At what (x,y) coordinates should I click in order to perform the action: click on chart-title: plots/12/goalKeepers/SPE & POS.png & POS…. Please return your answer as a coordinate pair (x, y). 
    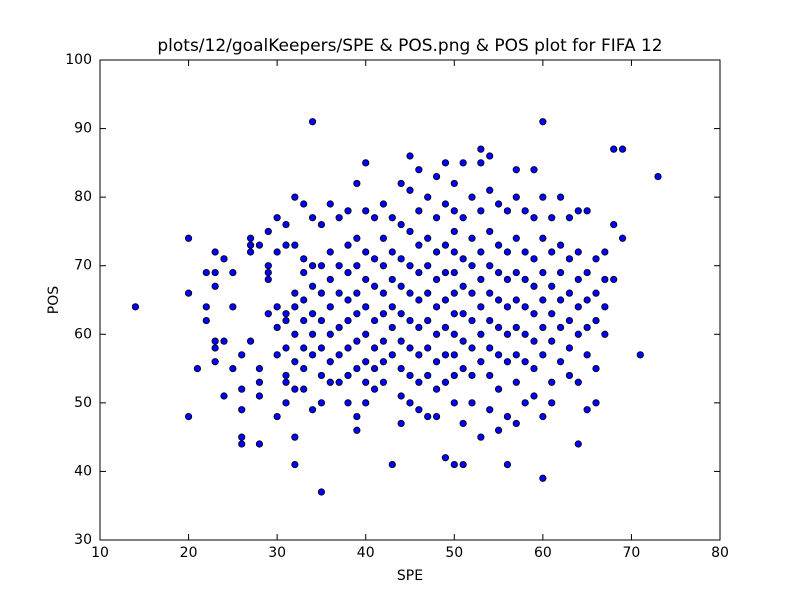
    Looking at the image, I should click on (409, 46).